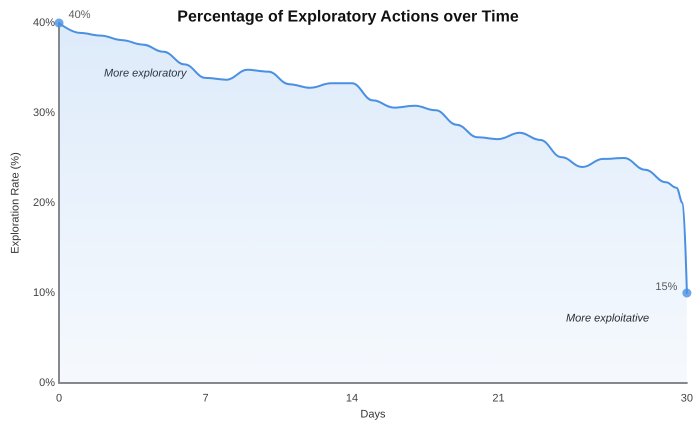  I want to click on x-axis-title: Days, so click(373, 414).